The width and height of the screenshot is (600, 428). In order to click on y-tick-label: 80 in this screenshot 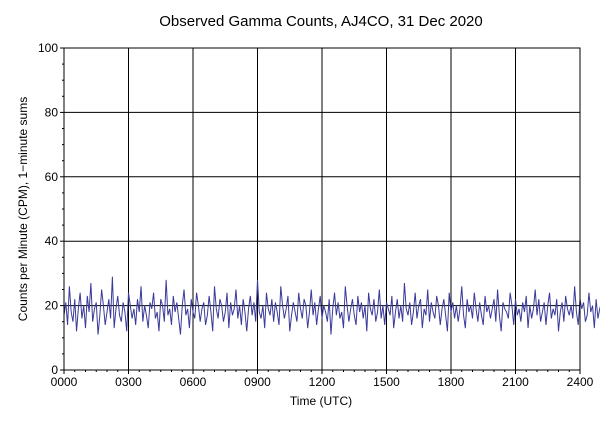, I will do `click(52, 112)`.